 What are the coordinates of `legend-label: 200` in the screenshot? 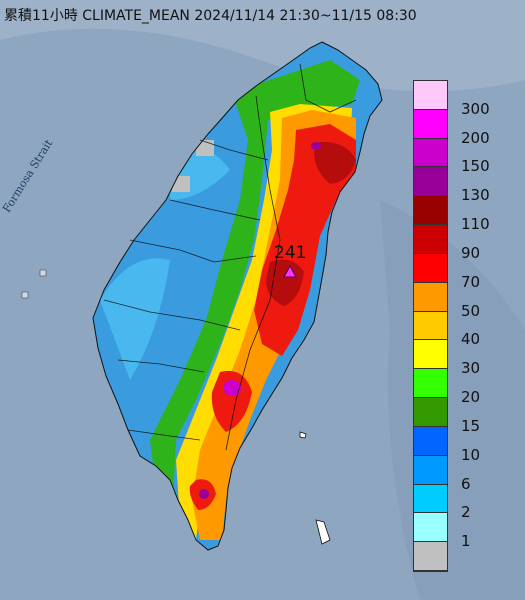 It's located at (475, 137).